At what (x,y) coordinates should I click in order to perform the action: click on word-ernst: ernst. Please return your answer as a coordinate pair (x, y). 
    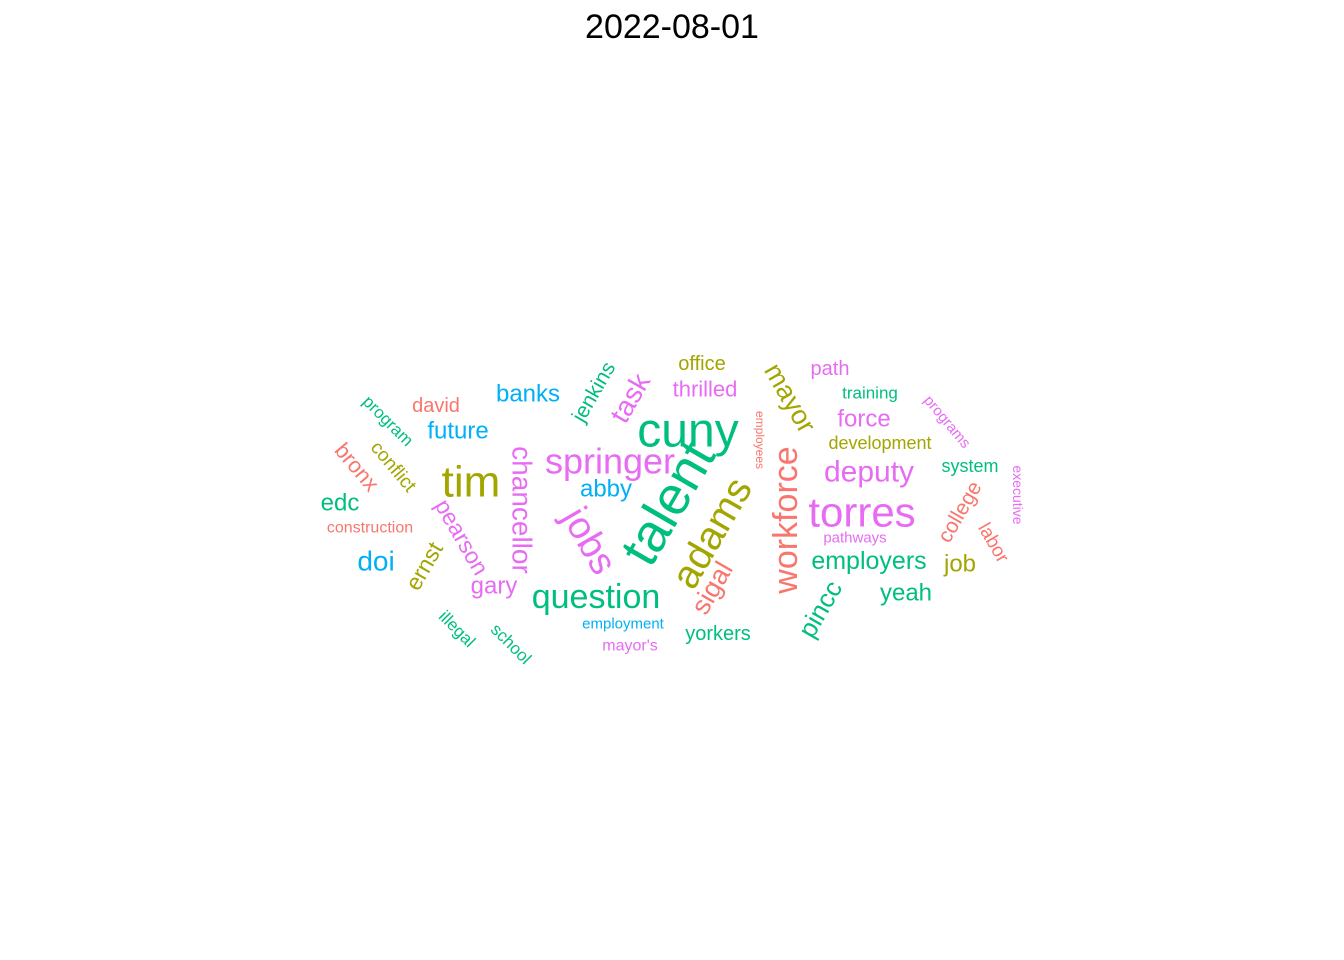
    Looking at the image, I should click on (424, 566).